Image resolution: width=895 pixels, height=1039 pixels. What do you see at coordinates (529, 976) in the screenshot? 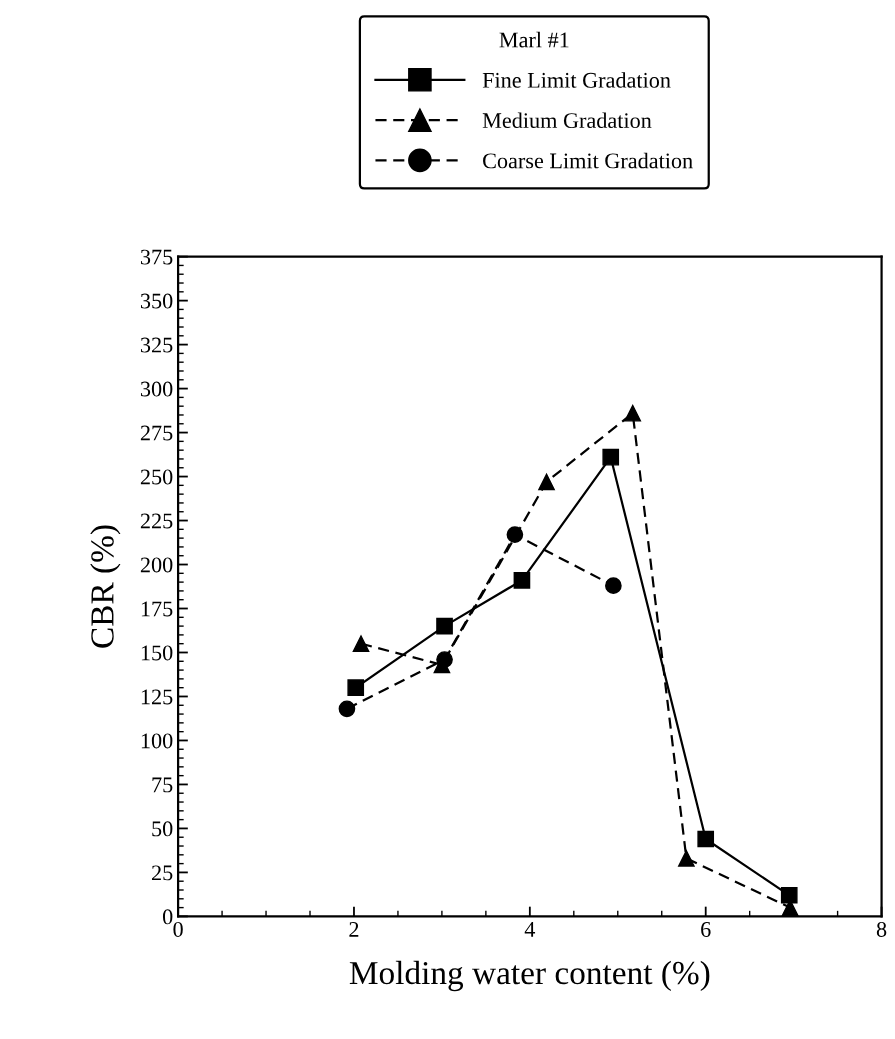
I see `x-axis-title: Molding water content (%)` at bounding box center [529, 976].